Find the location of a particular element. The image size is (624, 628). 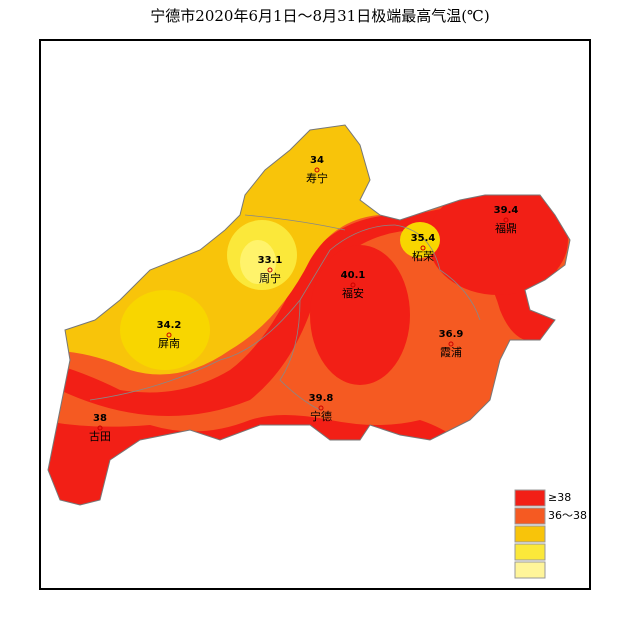

station-name: 柘荣 is located at coordinates (423, 256).